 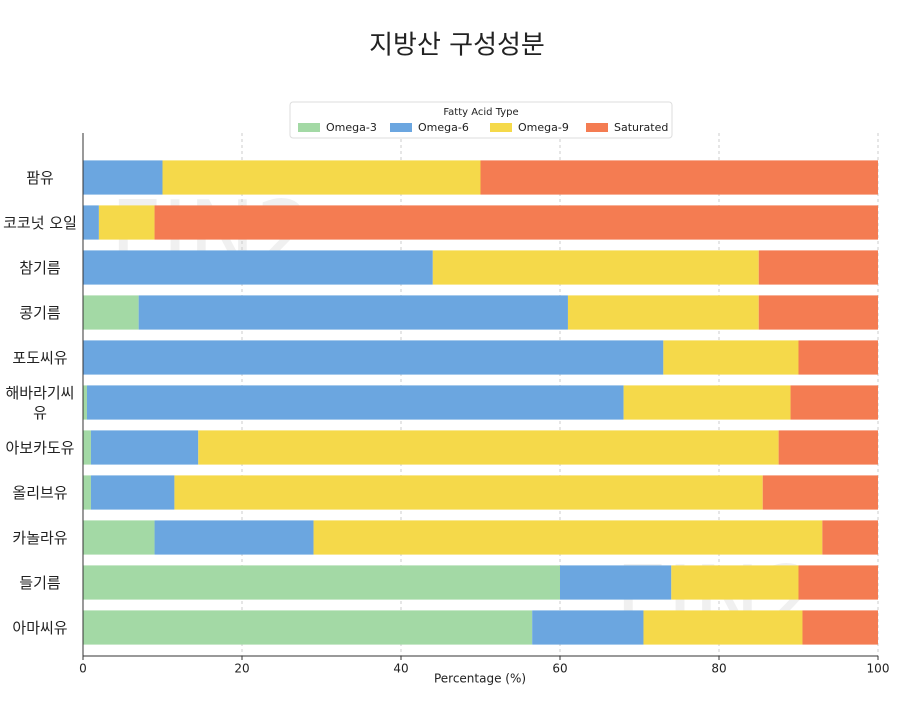 What do you see at coordinates (40, 627) in the screenshot?
I see `y-tick-label: 아마씨유` at bounding box center [40, 627].